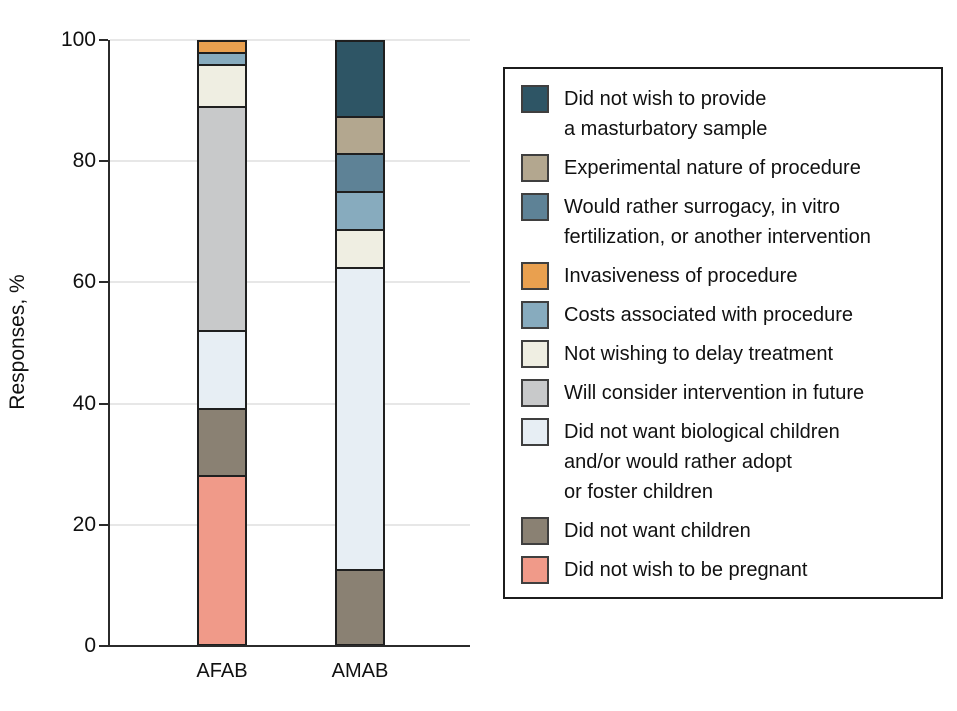 This screenshot has width=957, height=711. I want to click on legend-item: Invasiveness of procedure, so click(723, 276).